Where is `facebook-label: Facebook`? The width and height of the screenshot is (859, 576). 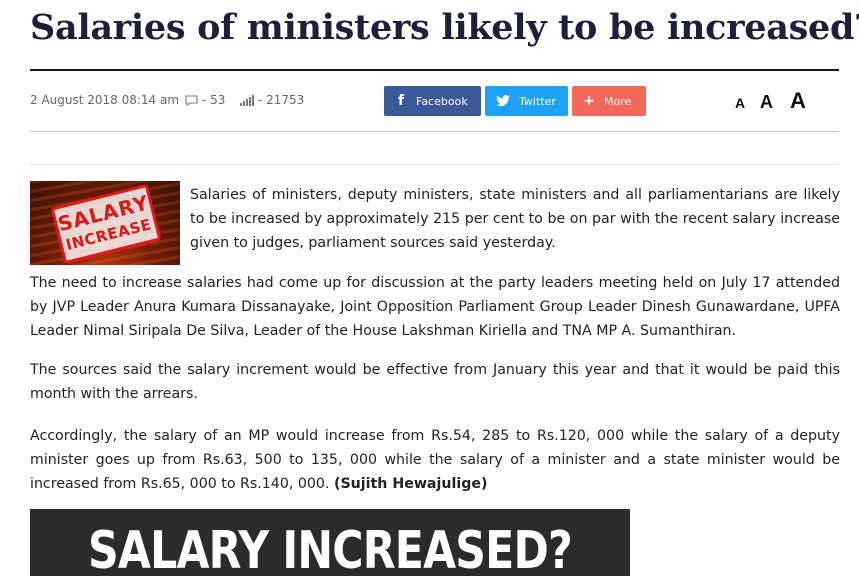 facebook-label: Facebook is located at coordinates (442, 101).